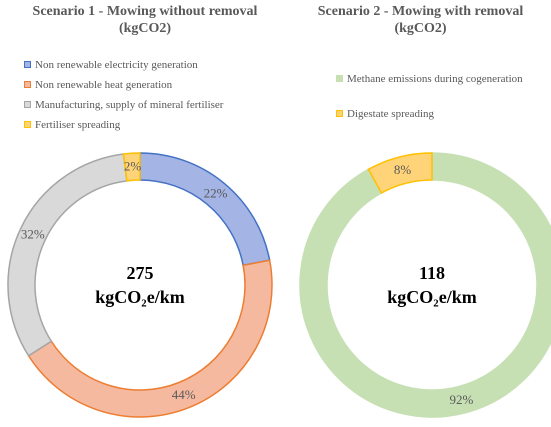 The image size is (551, 427). Describe the element at coordinates (435, 79) in the screenshot. I see `legend-label: Methane emissions during cogeneration` at that location.